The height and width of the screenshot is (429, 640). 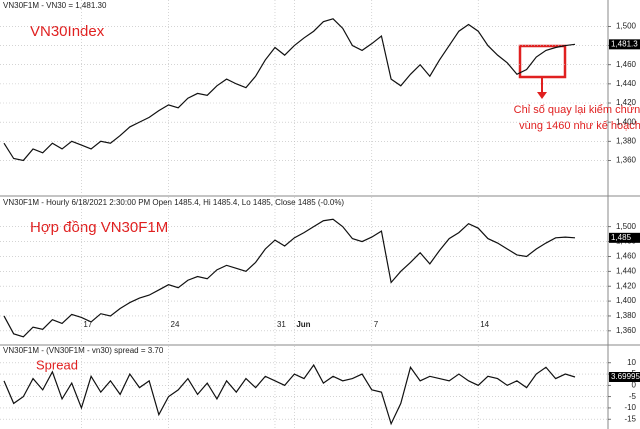 I want to click on annotation: vùng 1460 như kế hoạch, so click(x=579, y=126).